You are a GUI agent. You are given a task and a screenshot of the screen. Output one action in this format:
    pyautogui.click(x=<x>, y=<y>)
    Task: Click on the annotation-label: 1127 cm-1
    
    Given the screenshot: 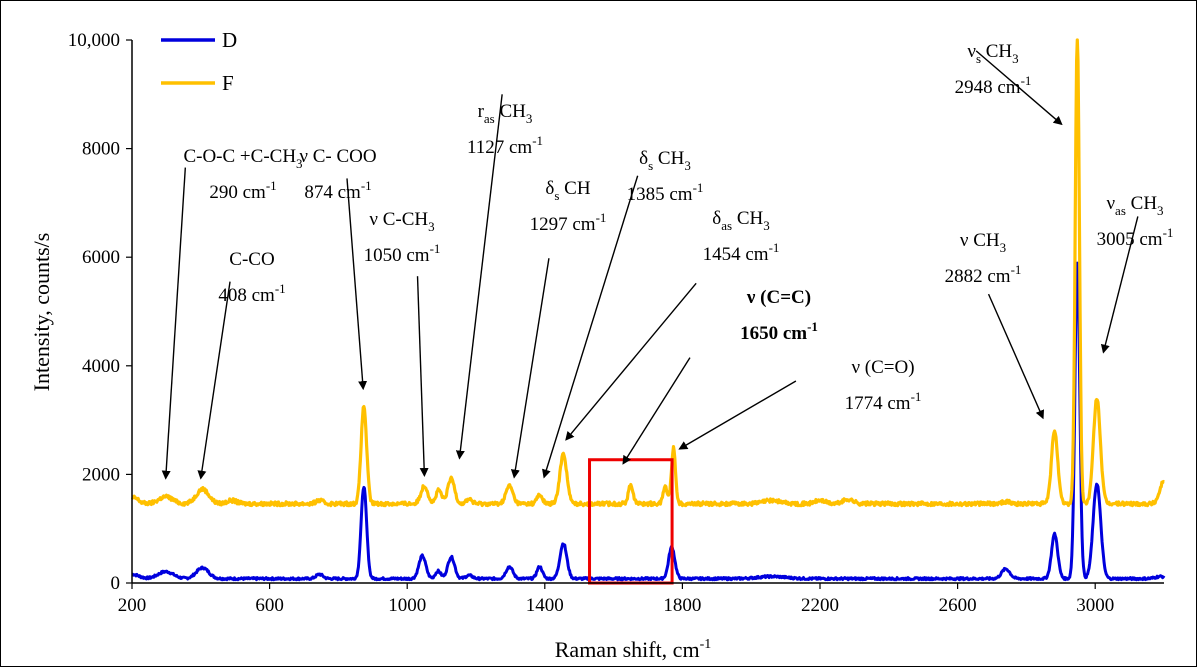 What is the action you would take?
    pyautogui.click(x=505, y=145)
    